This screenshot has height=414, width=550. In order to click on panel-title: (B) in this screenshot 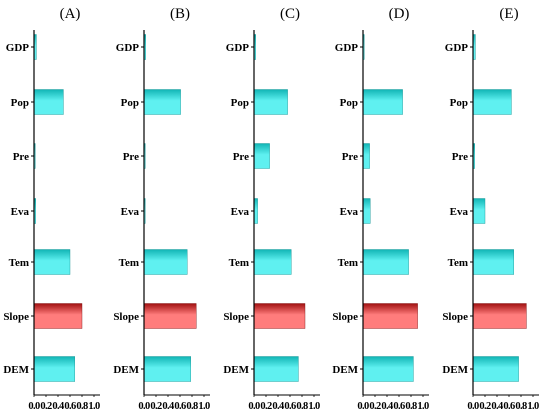, I will do `click(180, 14)`.